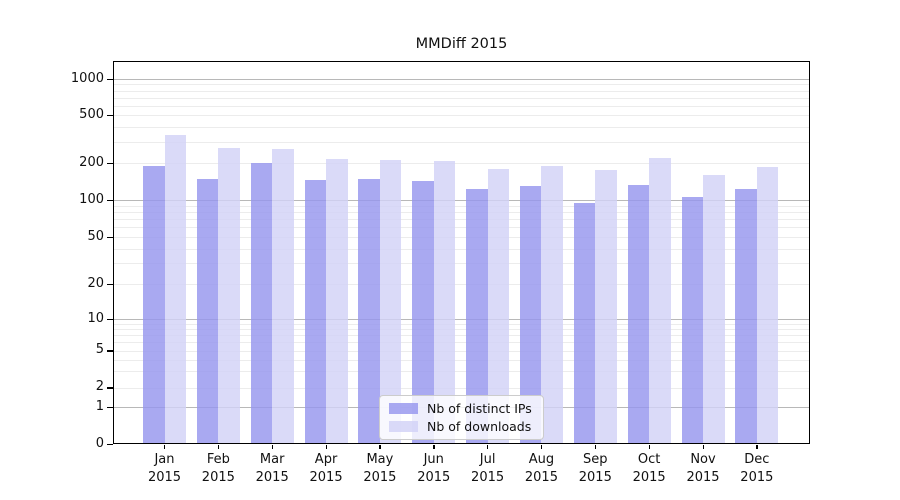 The width and height of the screenshot is (900, 500). What do you see at coordinates (218, 468) in the screenshot?
I see `x-tick-label-feb: Feb 2015` at bounding box center [218, 468].